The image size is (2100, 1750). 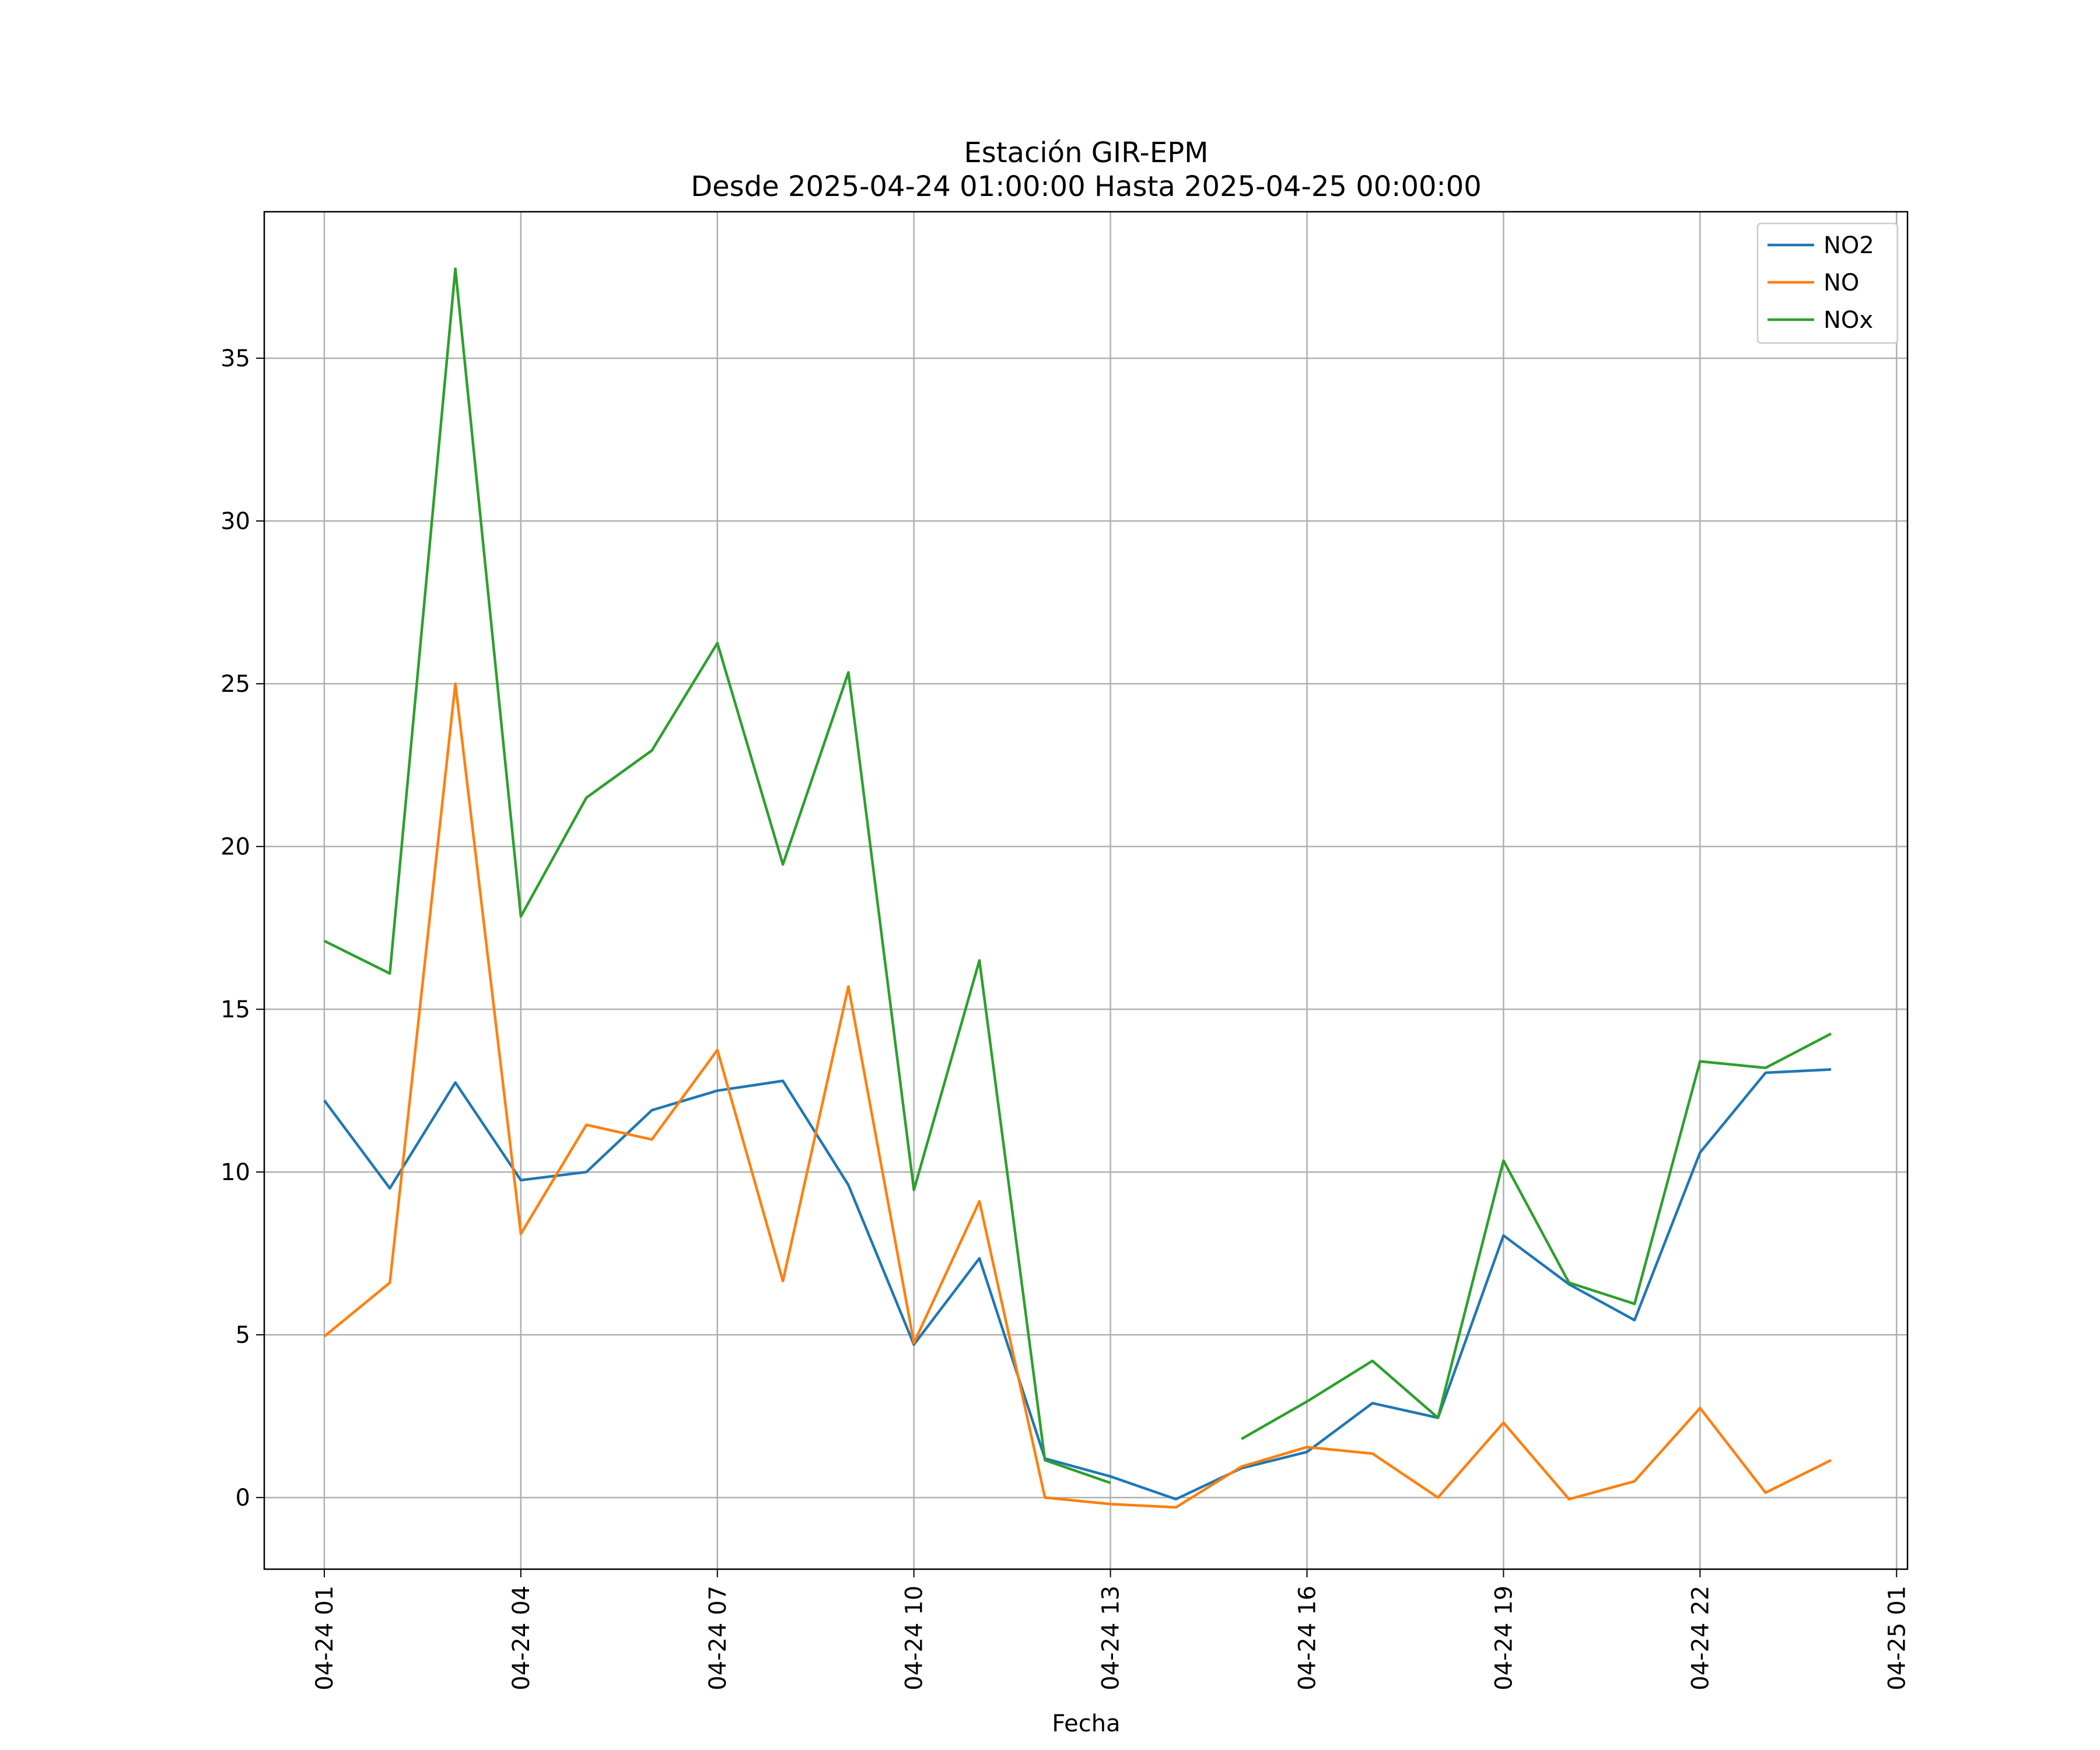 I want to click on y-tick-label: 30, so click(x=235, y=521).